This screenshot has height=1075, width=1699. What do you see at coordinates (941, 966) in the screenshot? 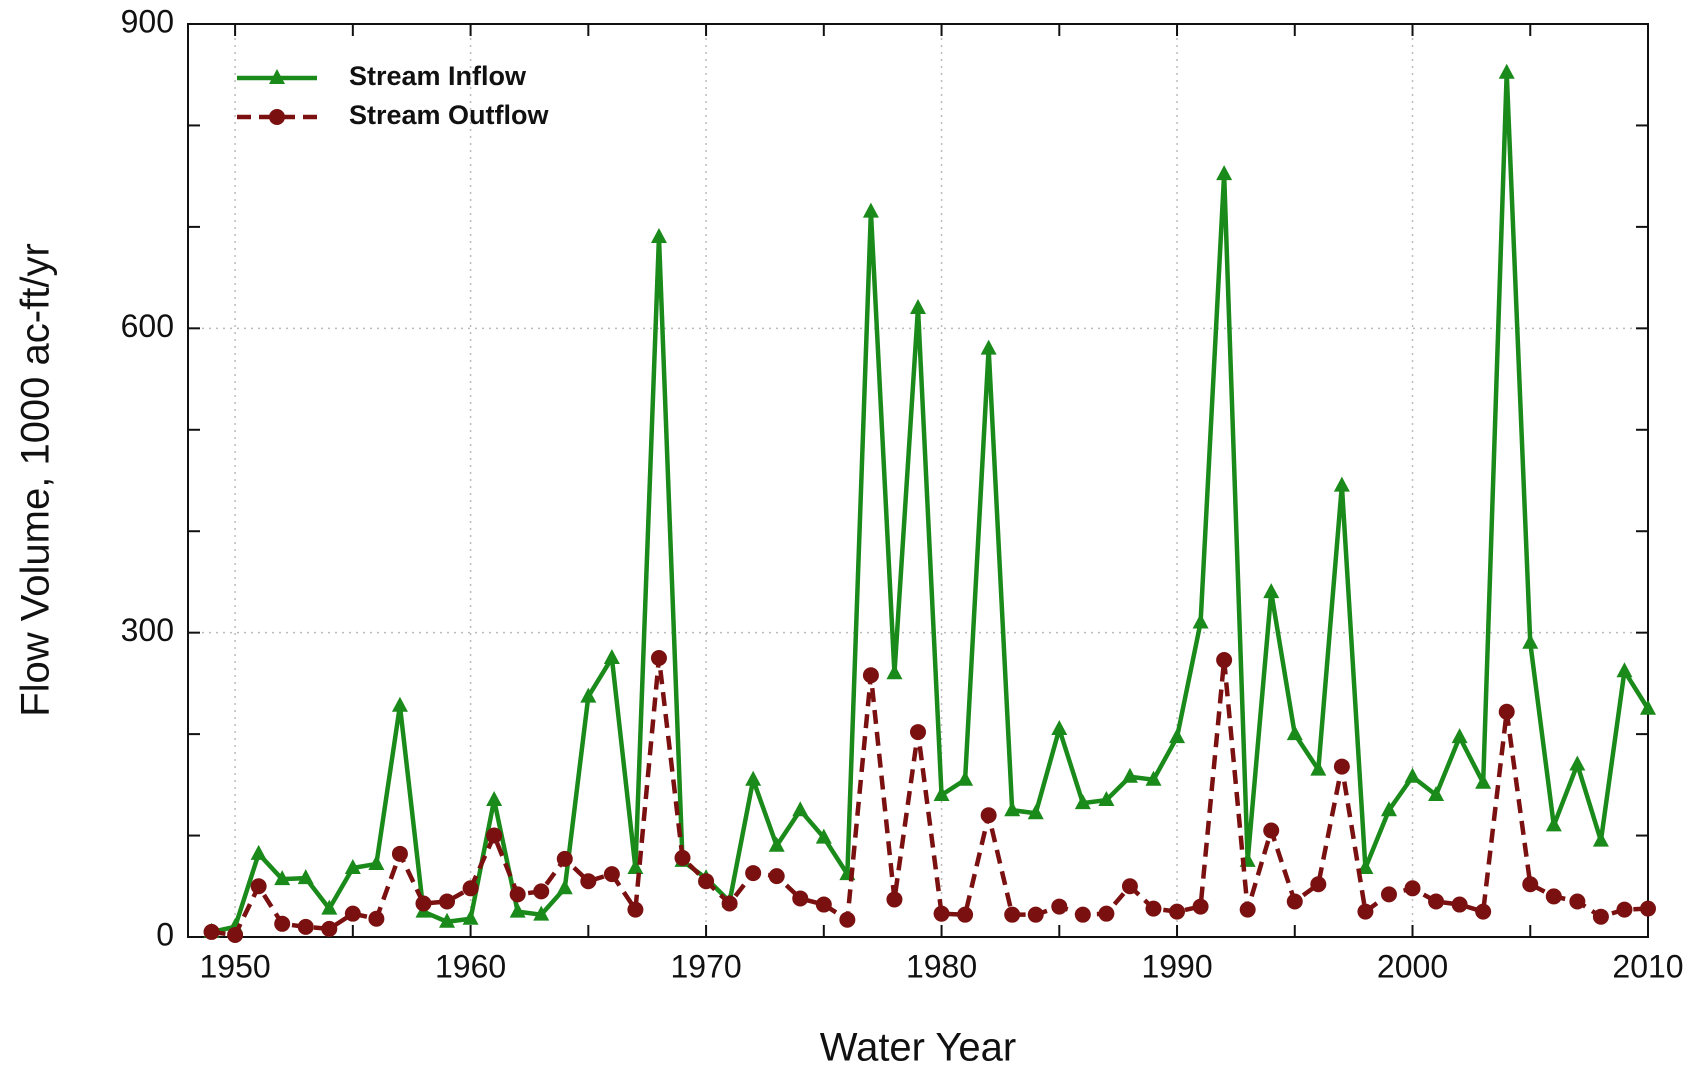
I see `x-tick-label: 1980` at bounding box center [941, 966].